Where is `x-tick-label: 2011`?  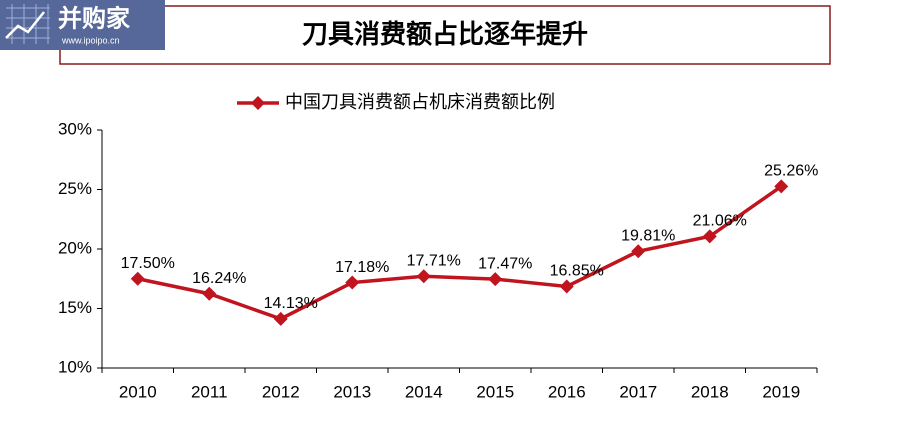 x-tick-label: 2011 is located at coordinates (209, 391).